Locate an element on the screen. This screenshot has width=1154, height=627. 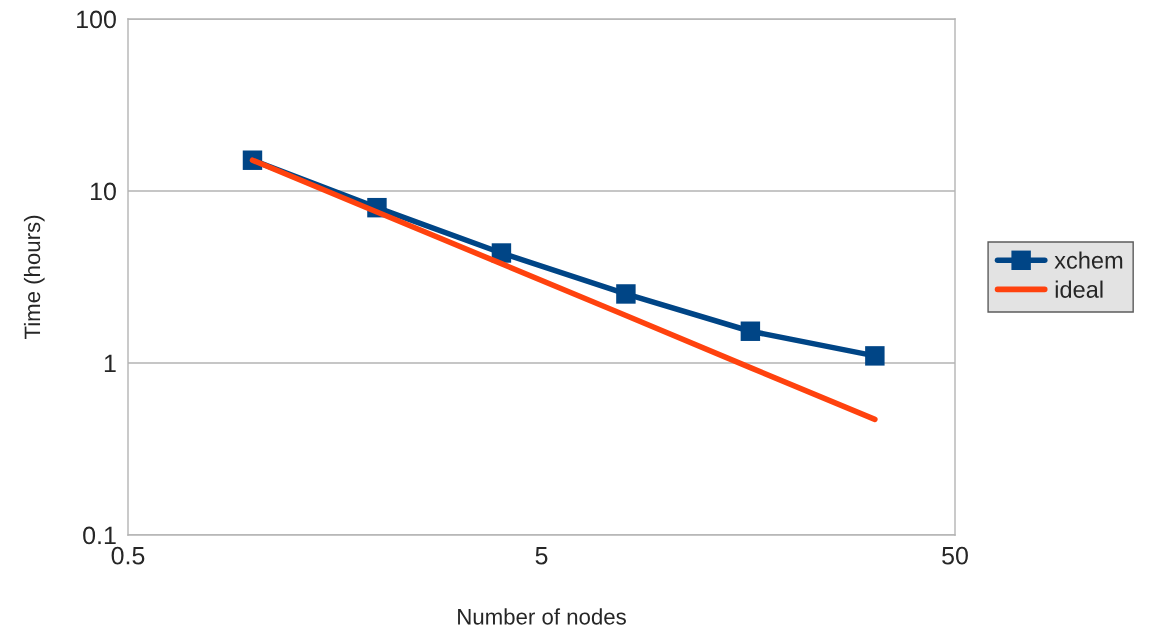
x-axis-title: Number of nodes is located at coordinates (542, 616).